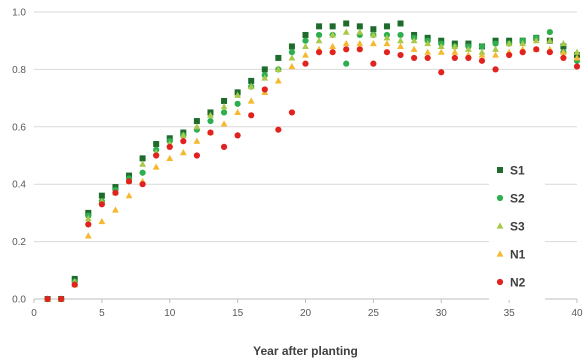  I want to click on legend-marker-s3, so click(500, 225).